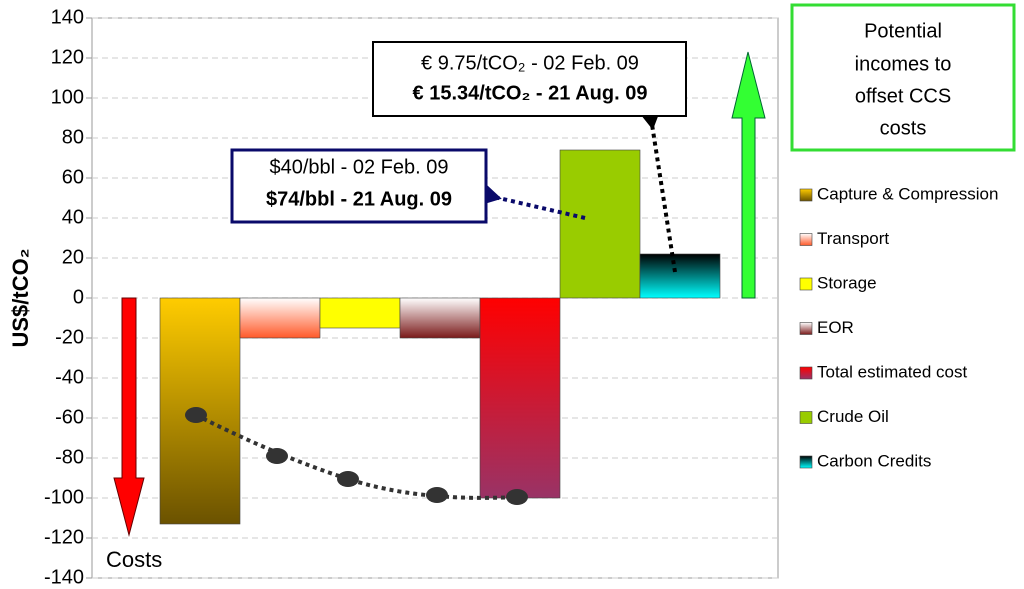 The height and width of the screenshot is (589, 1024). What do you see at coordinates (530, 63) in the screenshot?
I see `annotation: € 9.75/tCO₂ - 02 Feb. 09` at bounding box center [530, 63].